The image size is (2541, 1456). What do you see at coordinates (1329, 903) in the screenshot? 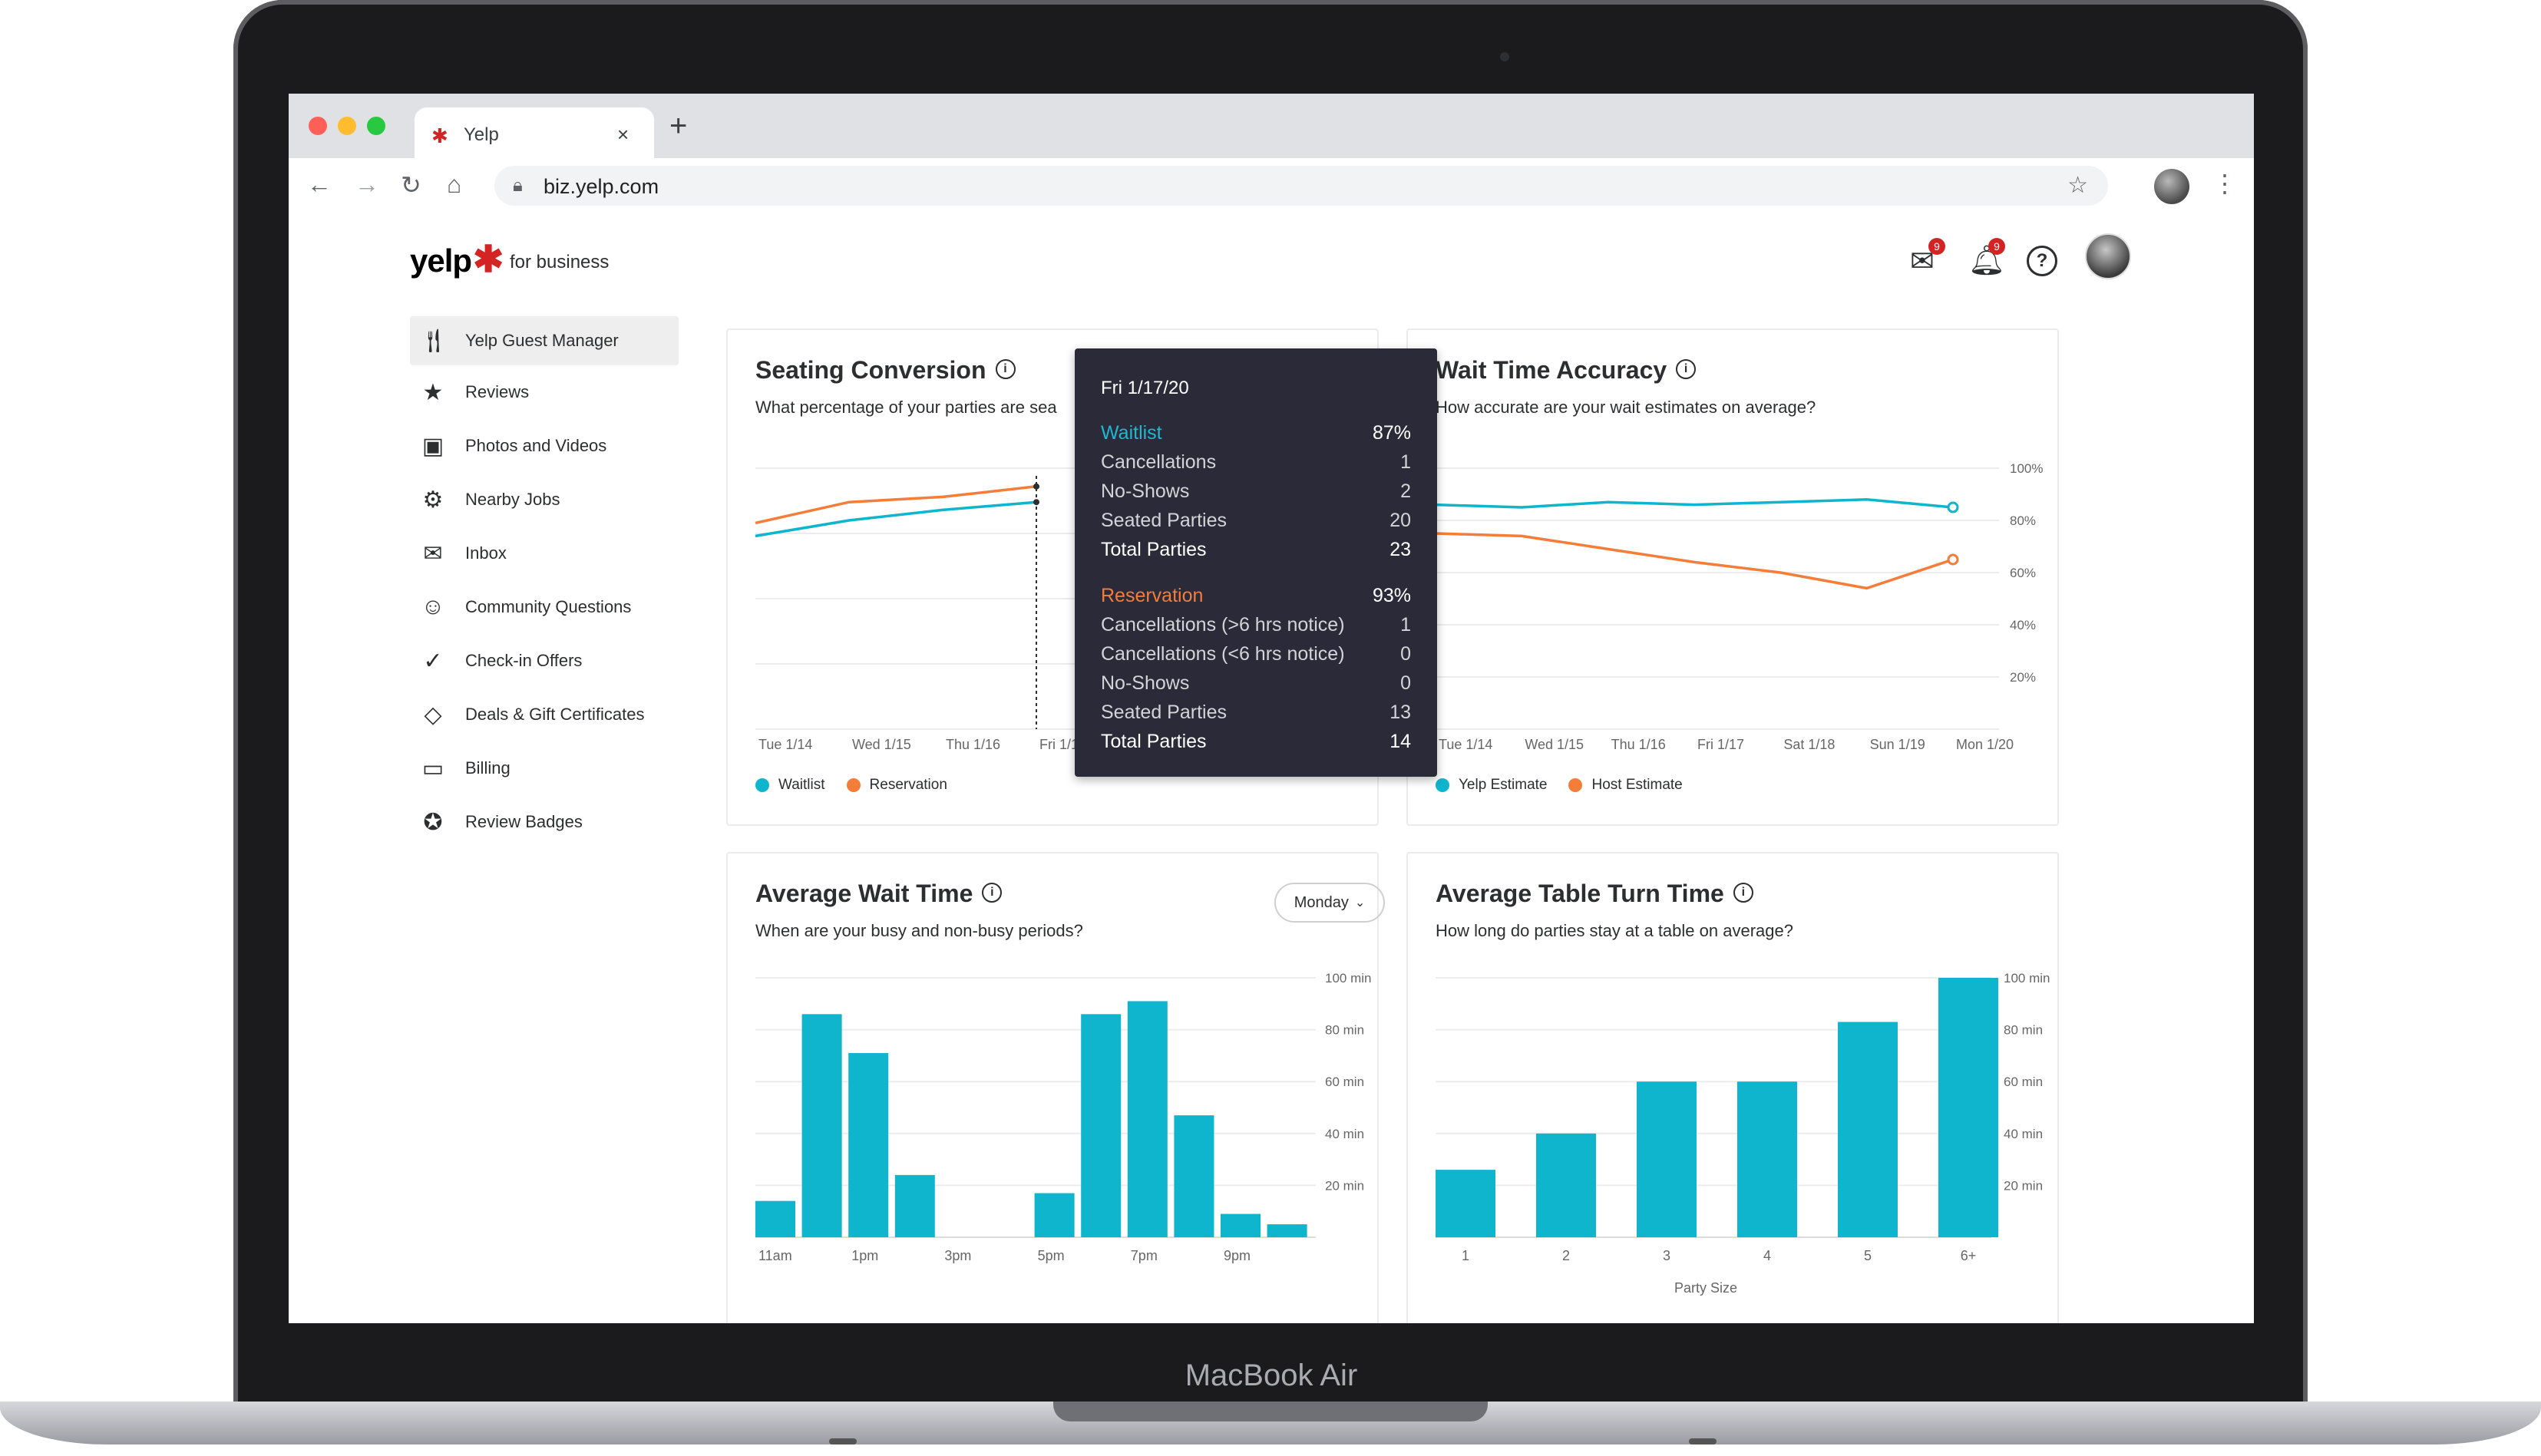
I see `day-dropdown: Monday ⌄` at bounding box center [1329, 903].